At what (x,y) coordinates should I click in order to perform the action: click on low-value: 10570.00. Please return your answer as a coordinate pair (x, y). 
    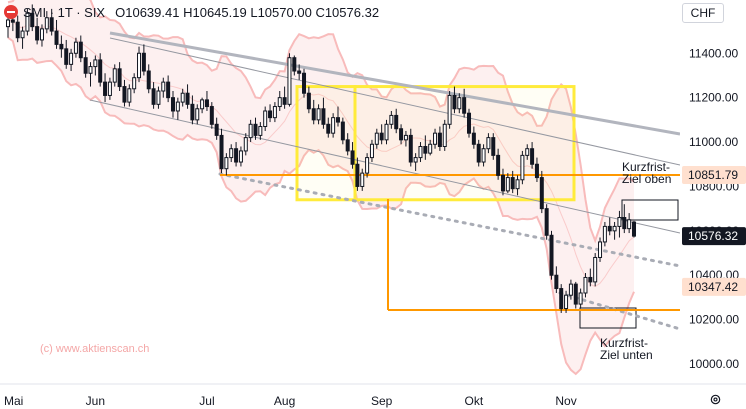
    Looking at the image, I should click on (284, 12).